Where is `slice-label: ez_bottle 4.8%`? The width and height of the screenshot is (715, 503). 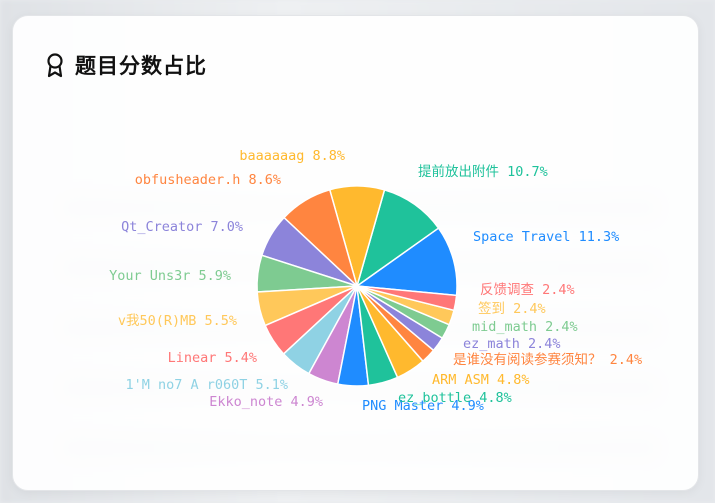 slice-label: ez_bottle 4.8% is located at coordinates (455, 398).